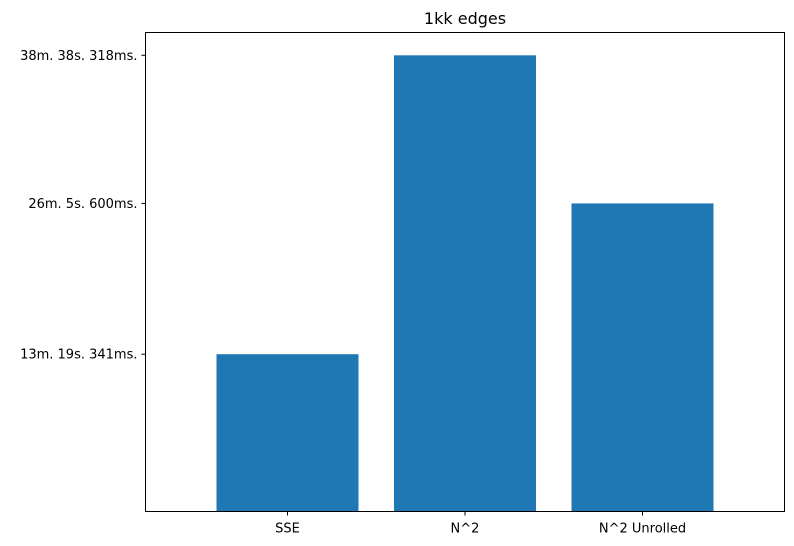 Image resolution: width=794 pixels, height=546 pixels. Describe the element at coordinates (287, 433) in the screenshot. I see `bar-sse` at that location.